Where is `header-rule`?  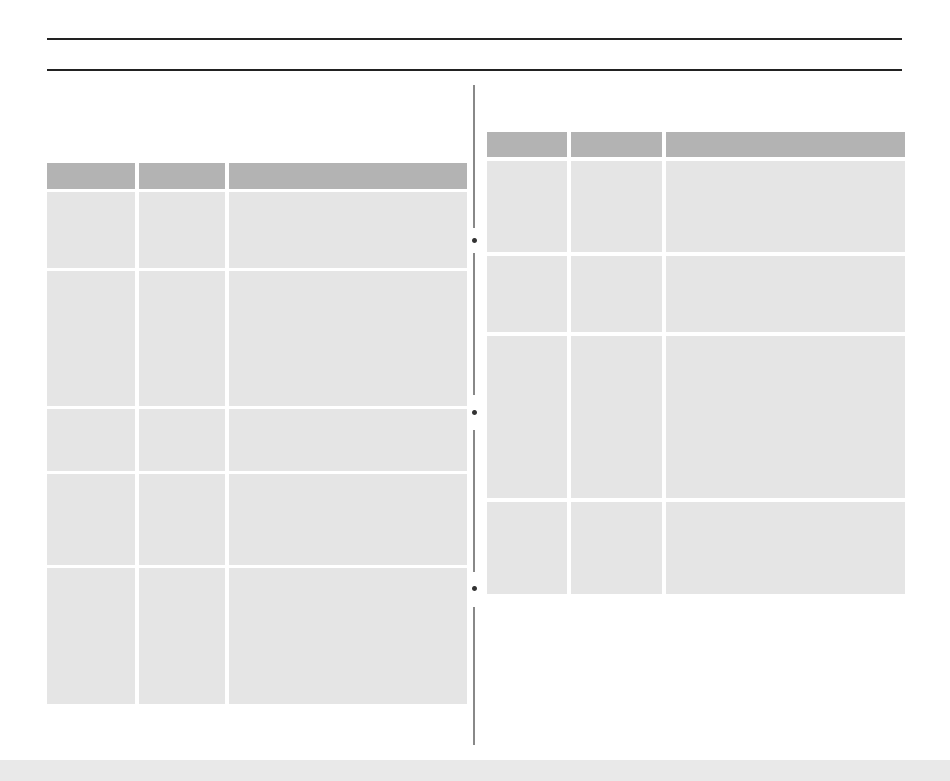 header-rule is located at coordinates (474, 70).